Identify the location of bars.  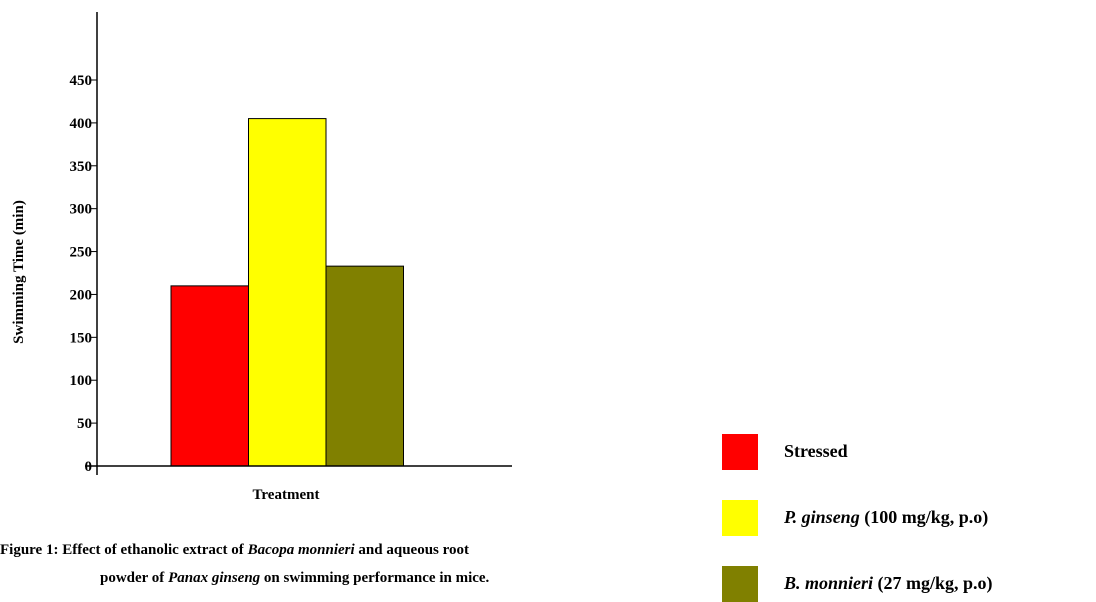
(287, 292).